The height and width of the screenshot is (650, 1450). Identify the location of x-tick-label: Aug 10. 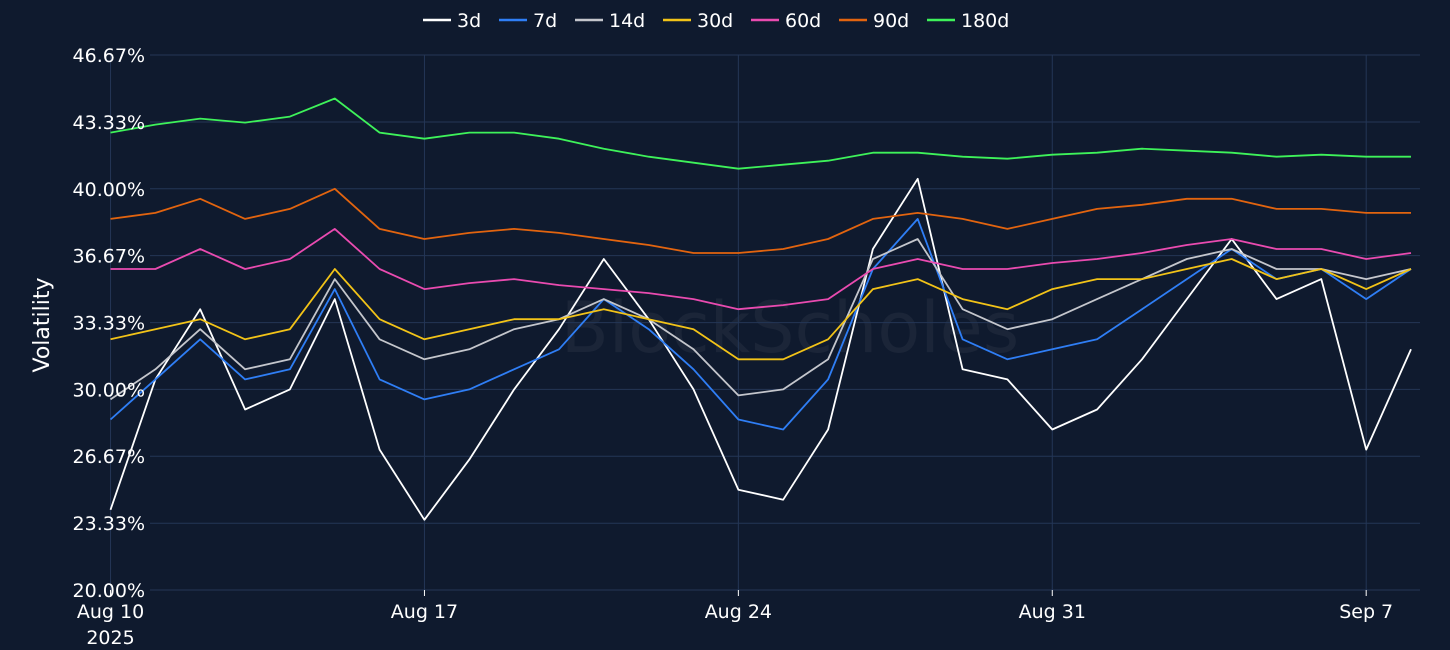
(110, 612).